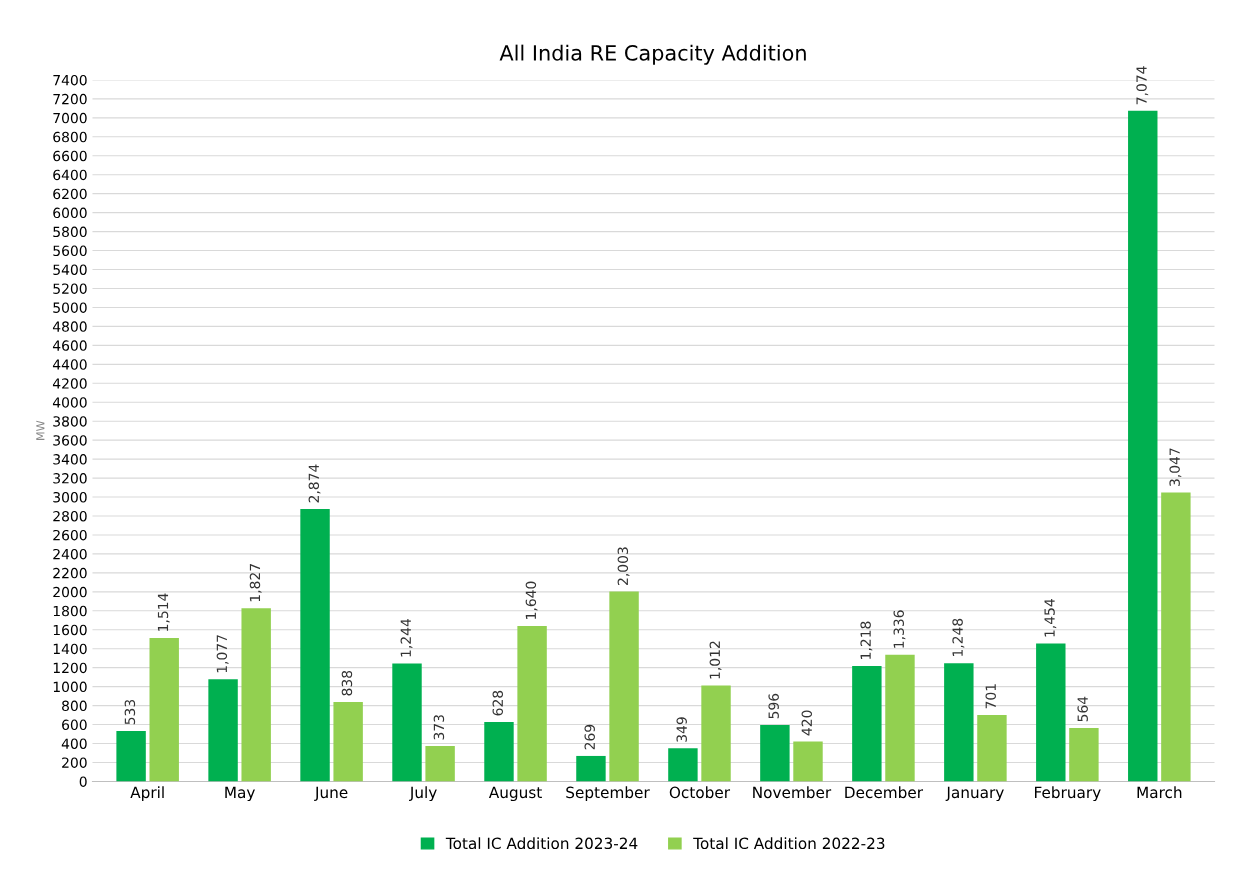  What do you see at coordinates (40, 430) in the screenshot?
I see `y-axis-title: MW` at bounding box center [40, 430].